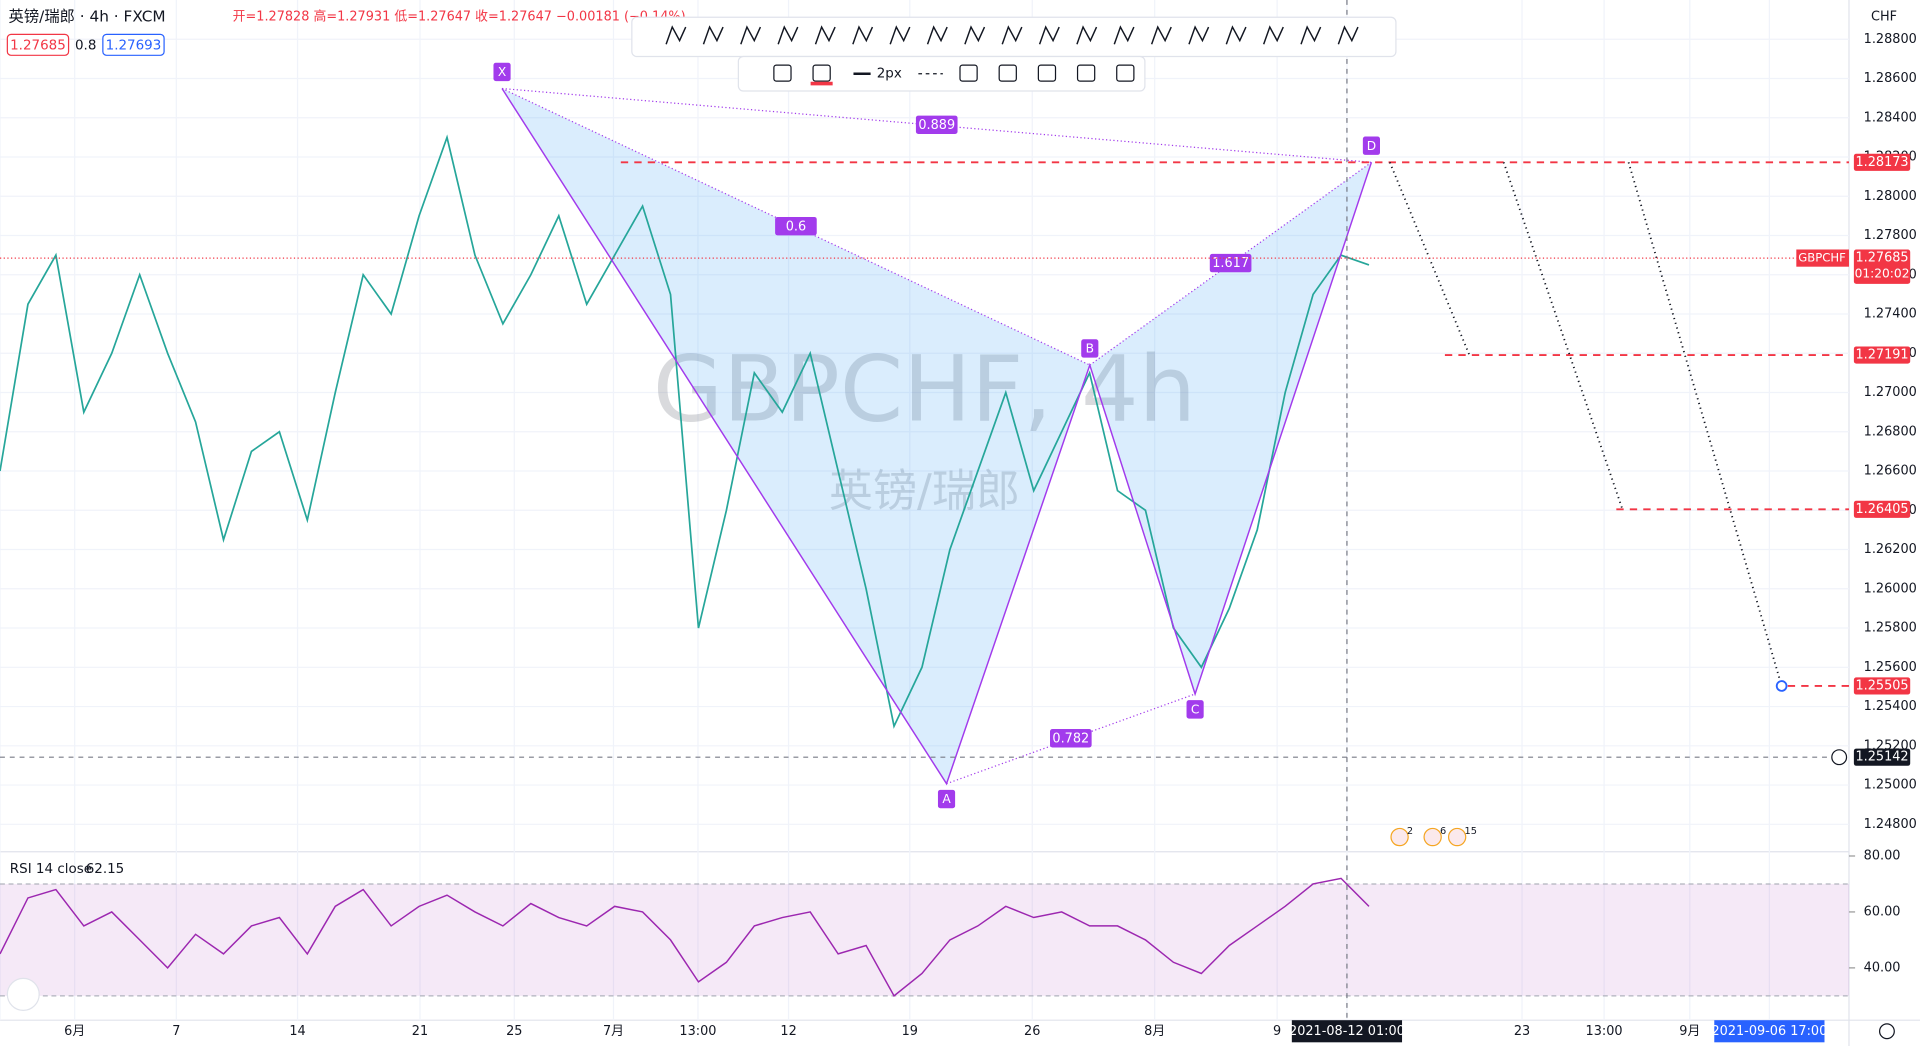 The height and width of the screenshot is (1046, 1920). Describe the element at coordinates (1443, 831) in the screenshot. I see `event-count: 6` at that location.